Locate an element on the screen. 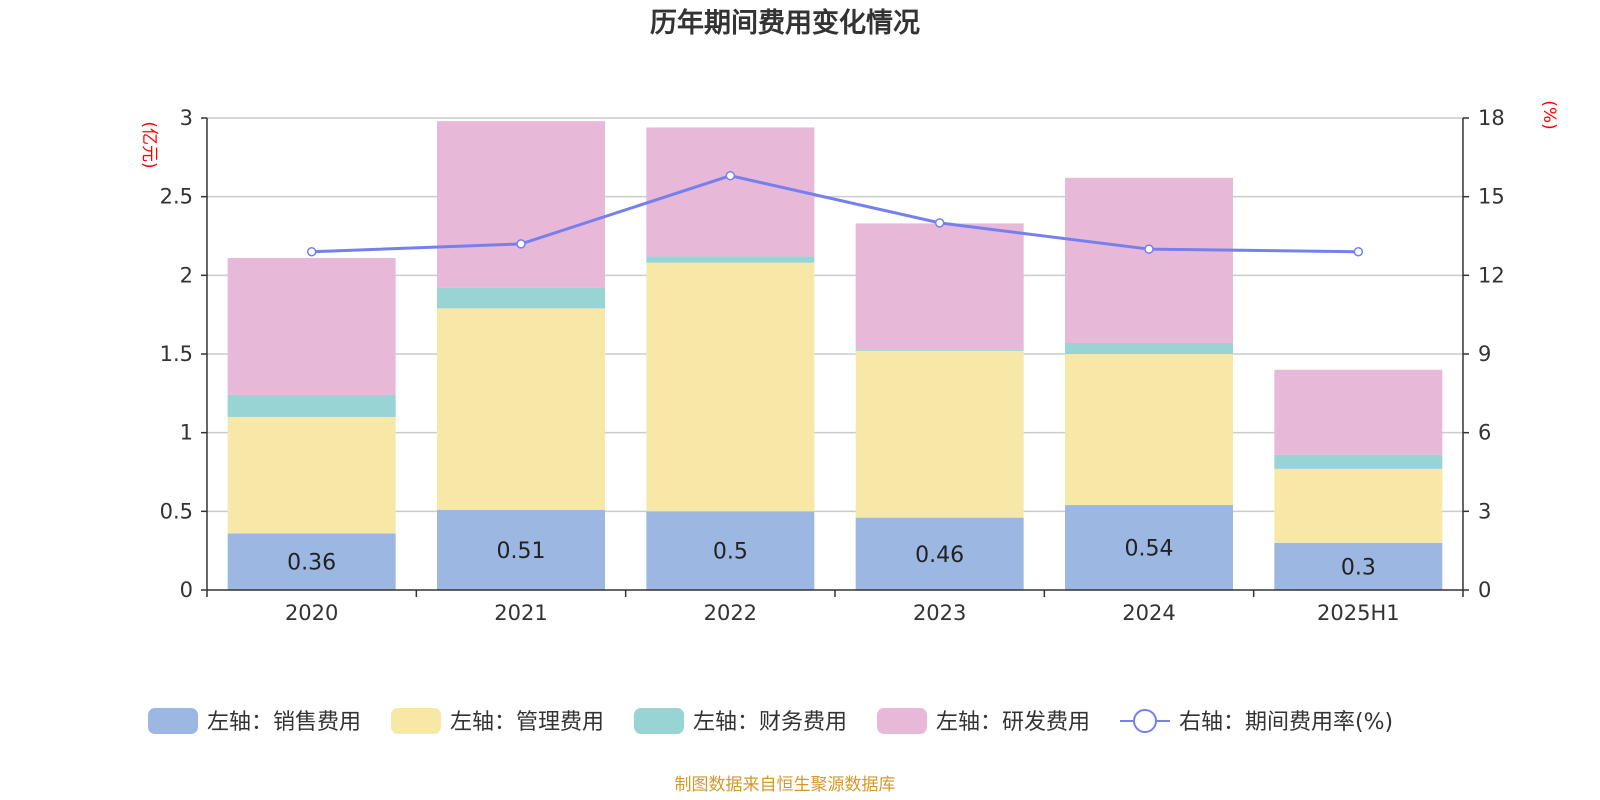 This screenshot has height=800, width=1600. left-tick-label: 2.5 is located at coordinates (176, 197).